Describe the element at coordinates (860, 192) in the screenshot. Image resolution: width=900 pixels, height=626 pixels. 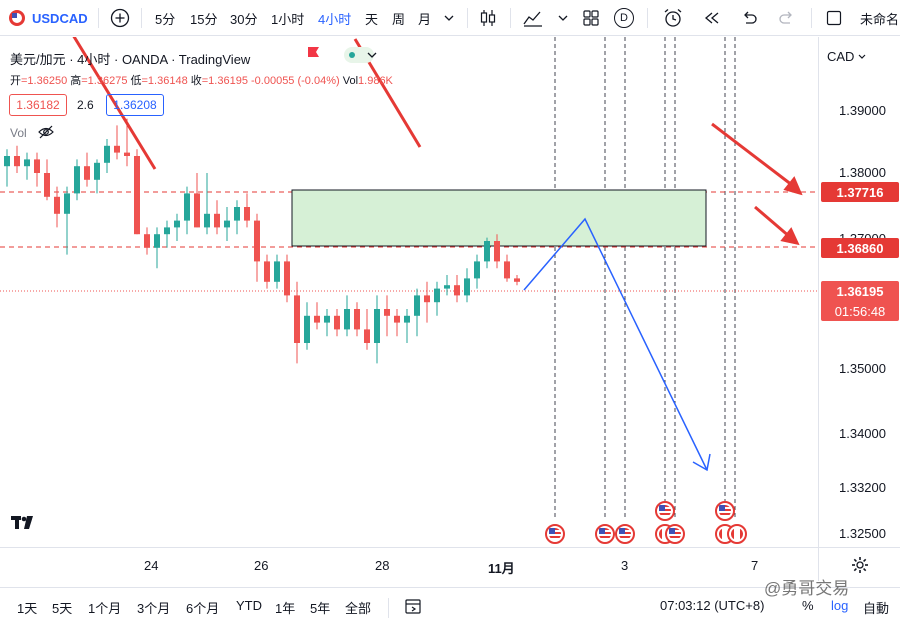
I see `level-price-upper: 1.37716` at that location.